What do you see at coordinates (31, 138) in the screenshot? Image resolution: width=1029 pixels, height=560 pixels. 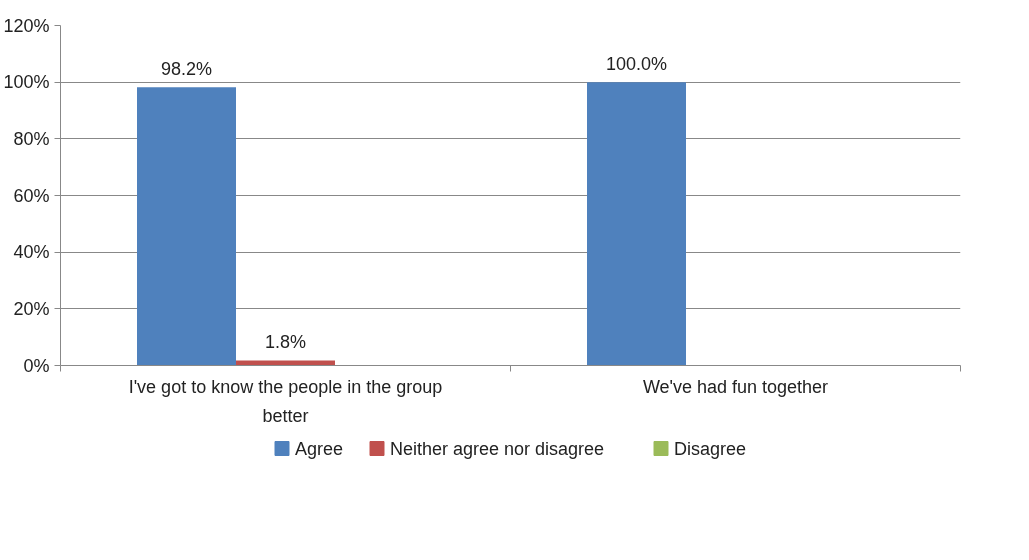 I see `y-tick-label: 80%` at bounding box center [31, 138].